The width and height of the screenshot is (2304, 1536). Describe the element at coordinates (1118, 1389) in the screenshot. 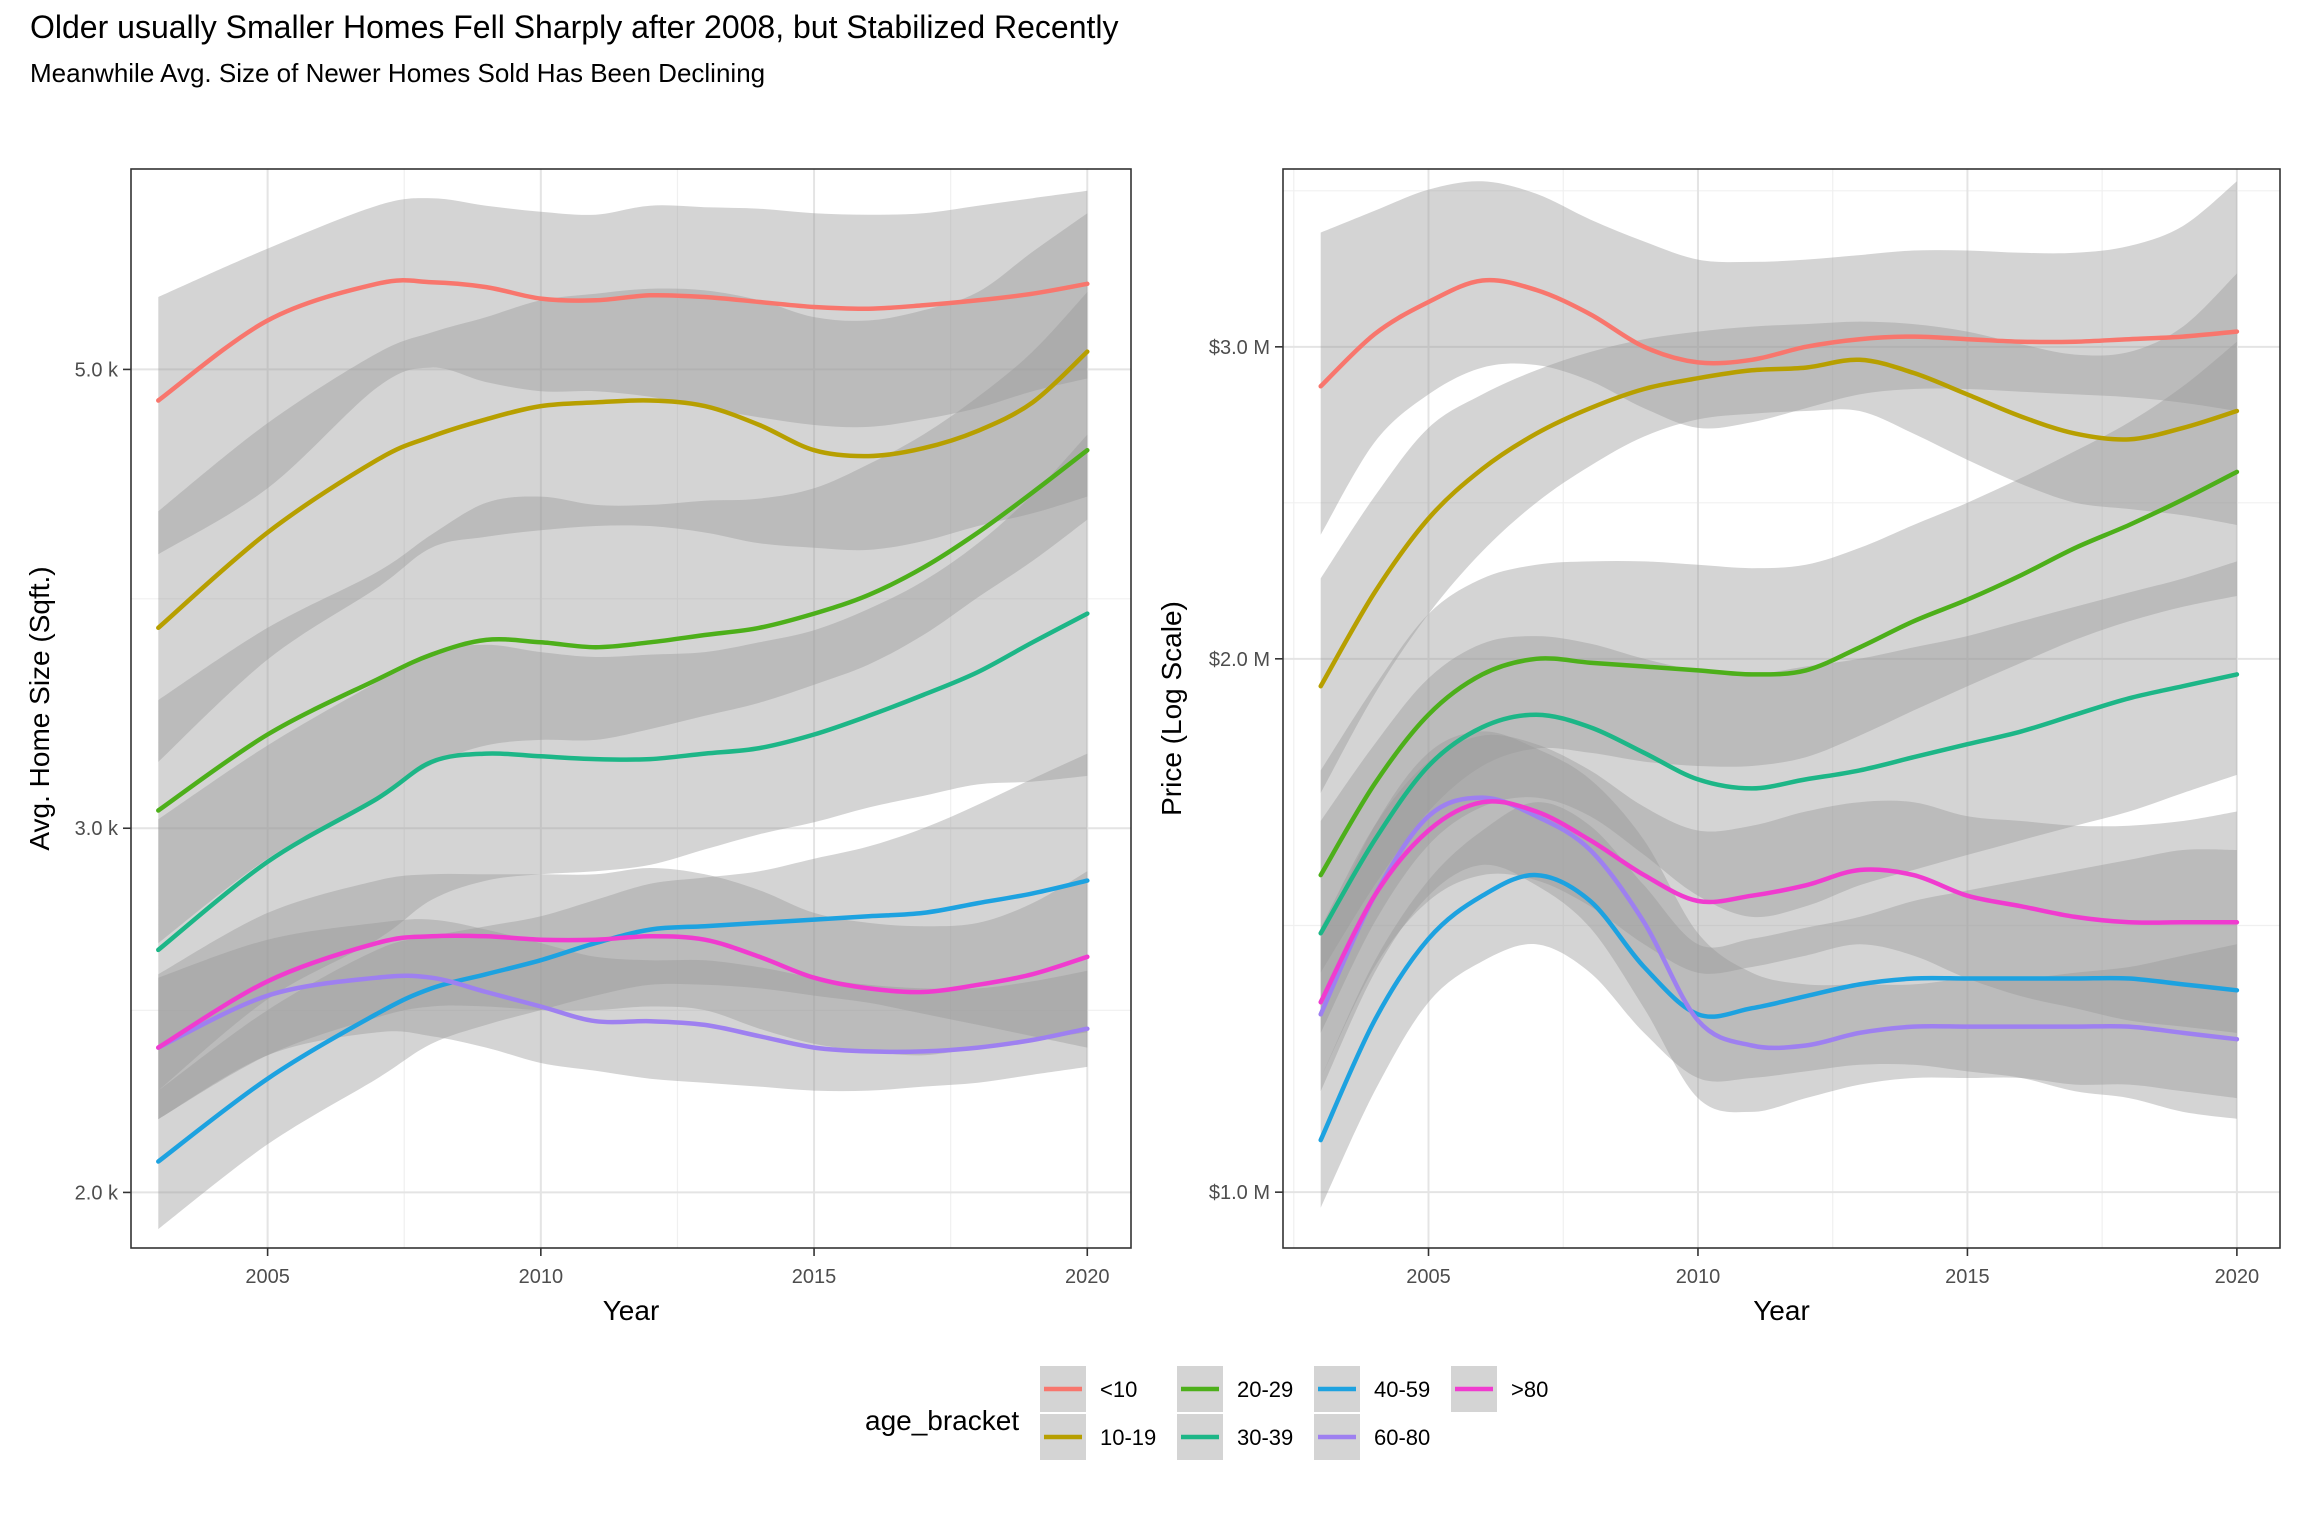

I see `legend-label-lt10: <10` at that location.